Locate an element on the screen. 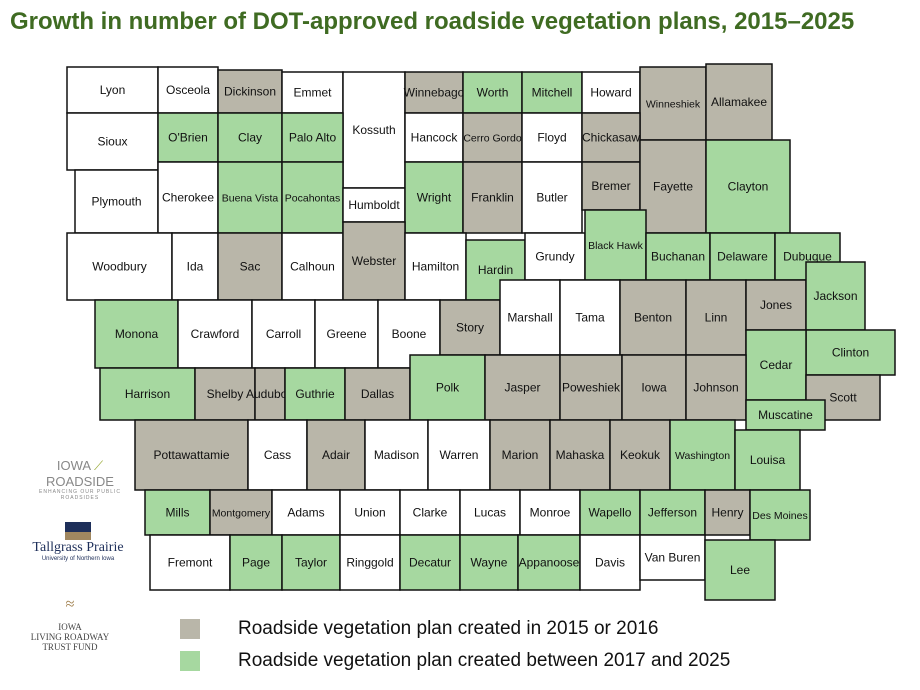  county-label: Palo Alto is located at coordinates (313, 138).